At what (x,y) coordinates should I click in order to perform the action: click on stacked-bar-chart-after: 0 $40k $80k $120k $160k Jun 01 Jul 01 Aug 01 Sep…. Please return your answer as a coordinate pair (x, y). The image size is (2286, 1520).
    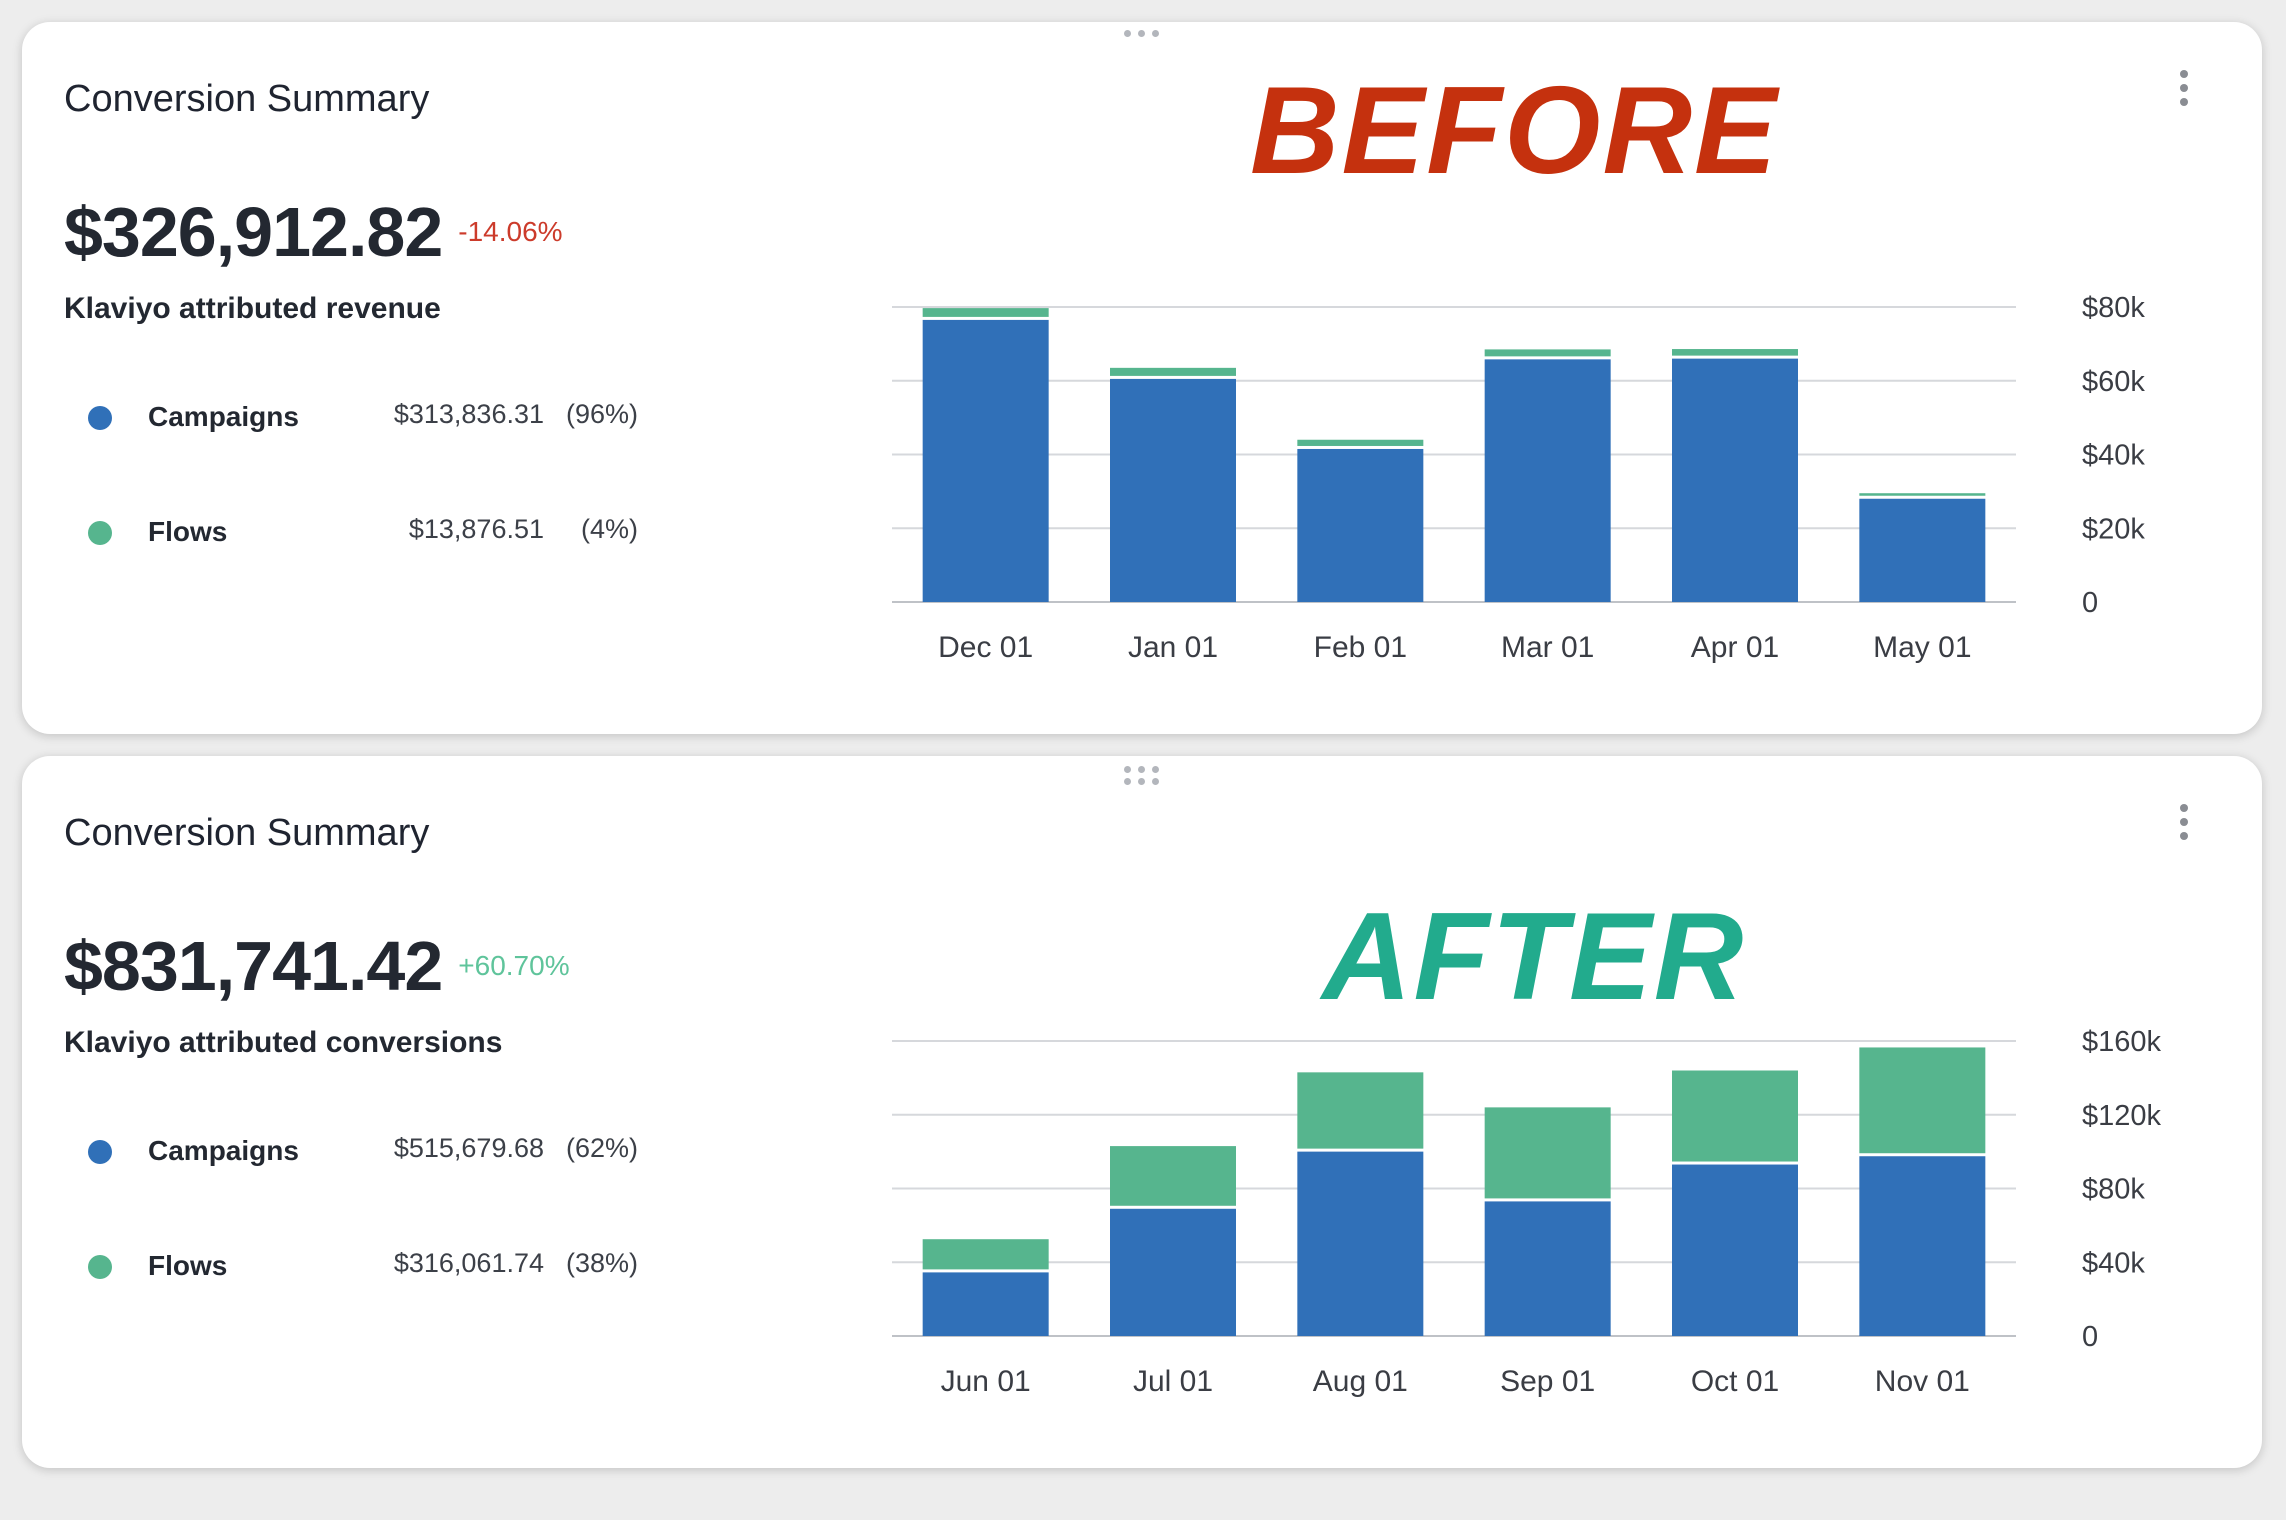
    Looking at the image, I should click on (1527, 1212).